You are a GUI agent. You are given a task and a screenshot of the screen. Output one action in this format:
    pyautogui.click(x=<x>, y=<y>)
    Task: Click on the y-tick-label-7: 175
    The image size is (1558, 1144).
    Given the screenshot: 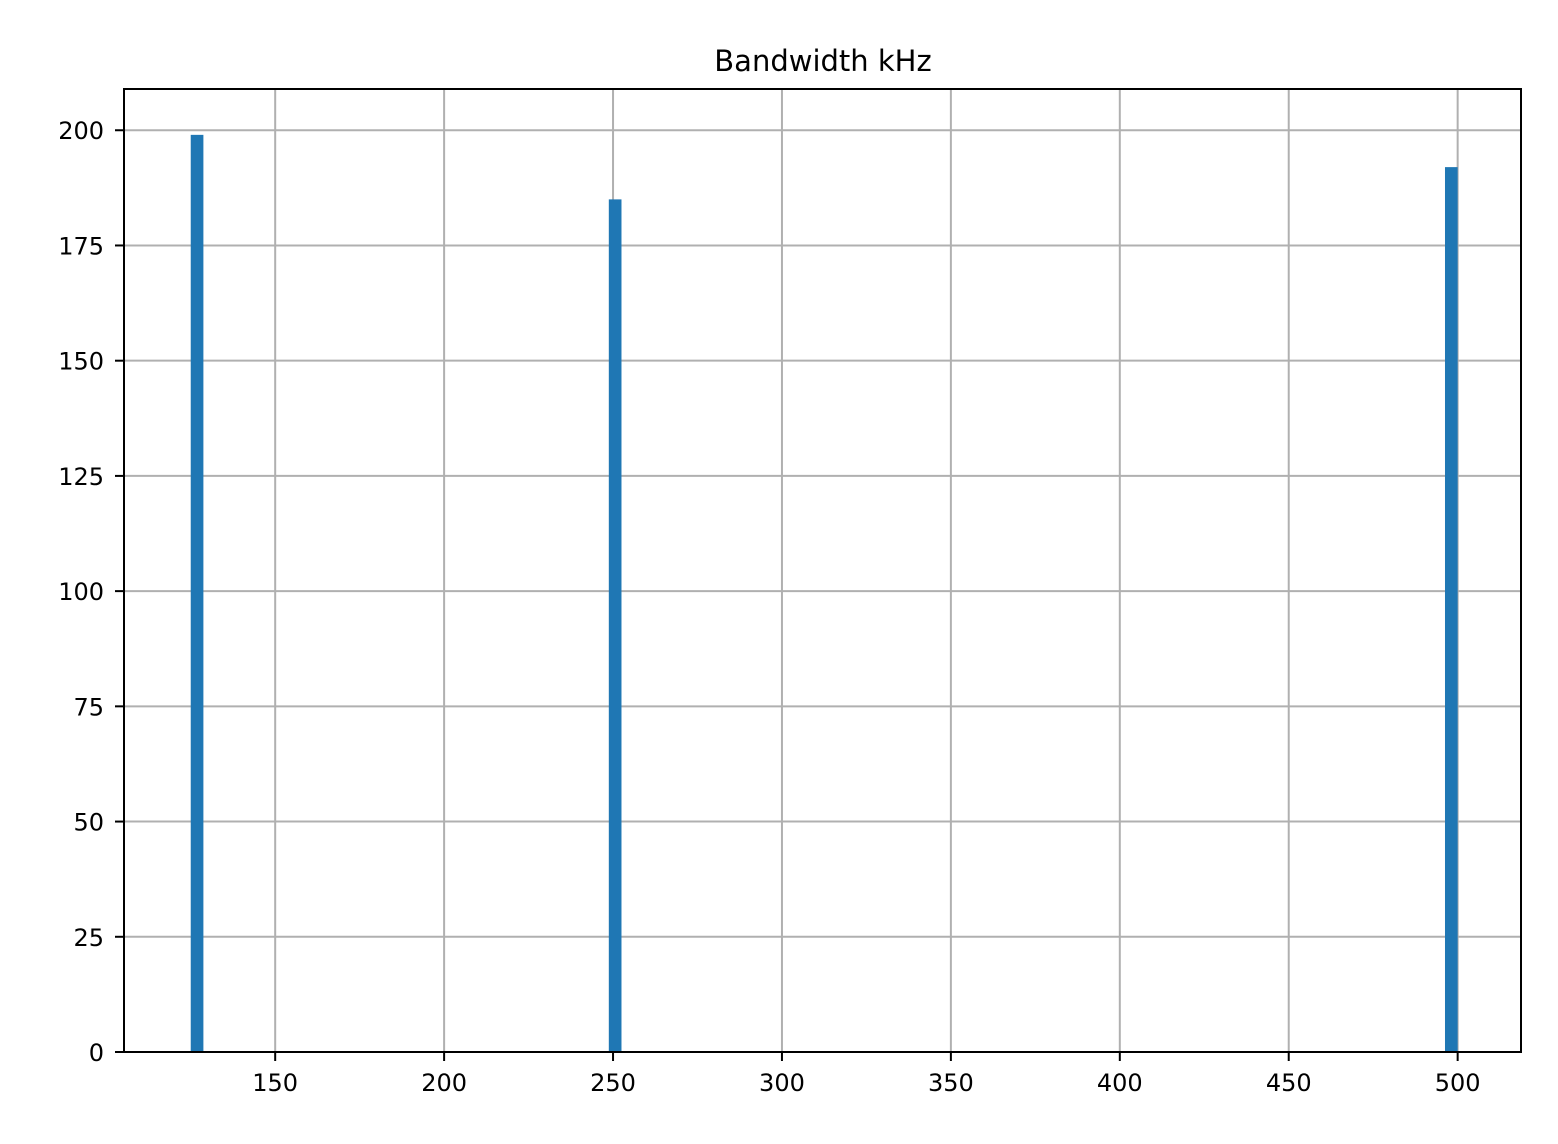 What is the action you would take?
    pyautogui.click(x=81, y=246)
    